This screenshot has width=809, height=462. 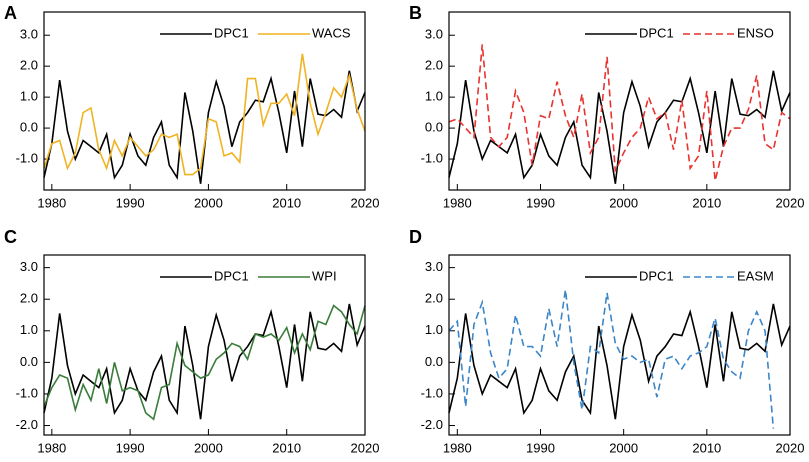 What do you see at coordinates (324, 275) in the screenshot?
I see `legend-label: WPI` at bounding box center [324, 275].